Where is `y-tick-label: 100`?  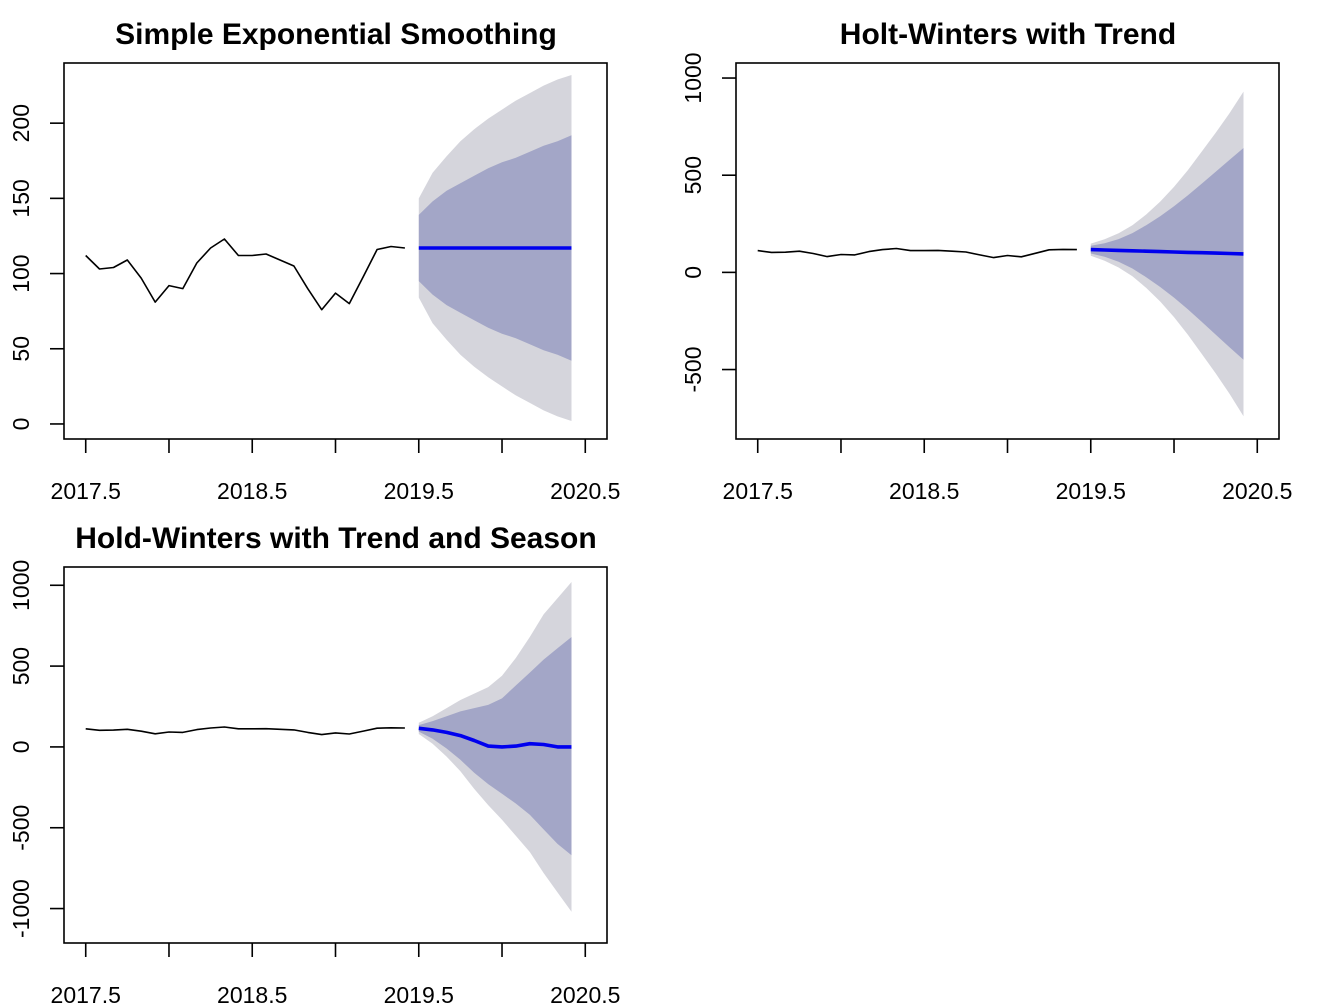
y-tick-label: 100 is located at coordinates (21, 273).